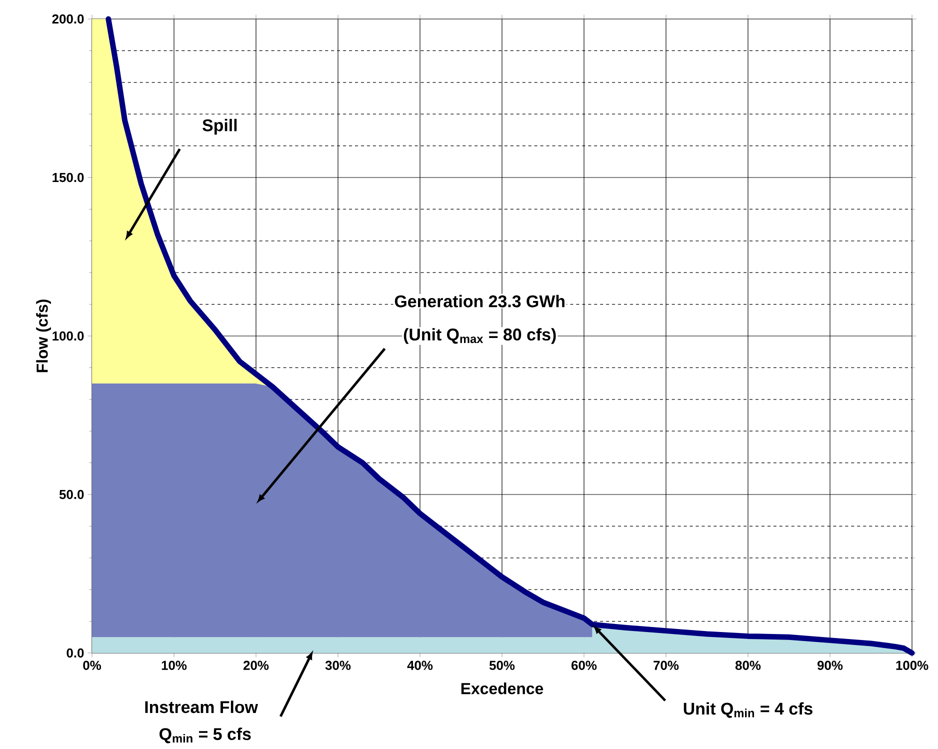 Image resolution: width=938 pixels, height=749 pixels. Describe the element at coordinates (174, 665) in the screenshot. I see `x-tick-label: 10%` at that location.